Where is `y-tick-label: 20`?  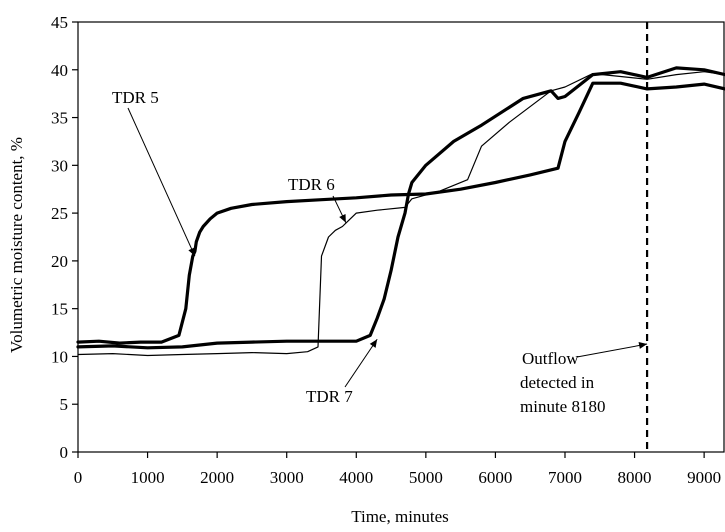 y-tick-label: 20 is located at coordinates (59, 261).